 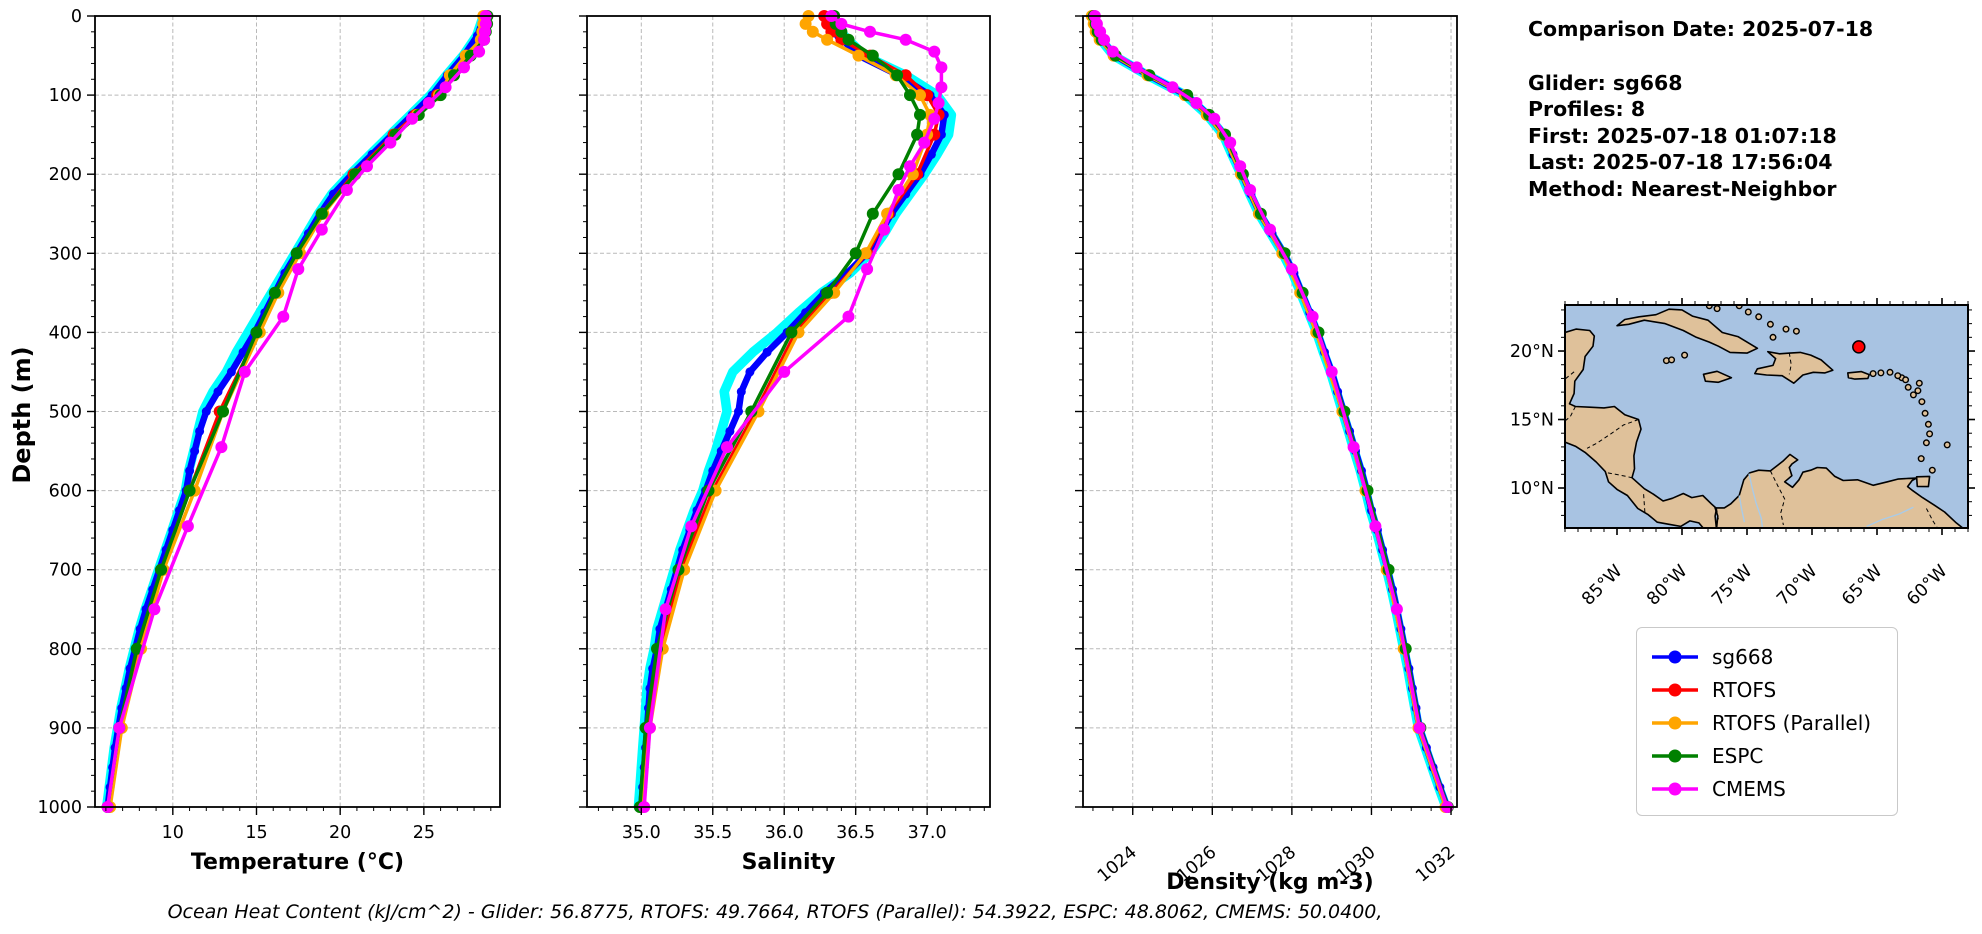 I want to click on depth-tick-label: 700, so click(x=65, y=571).